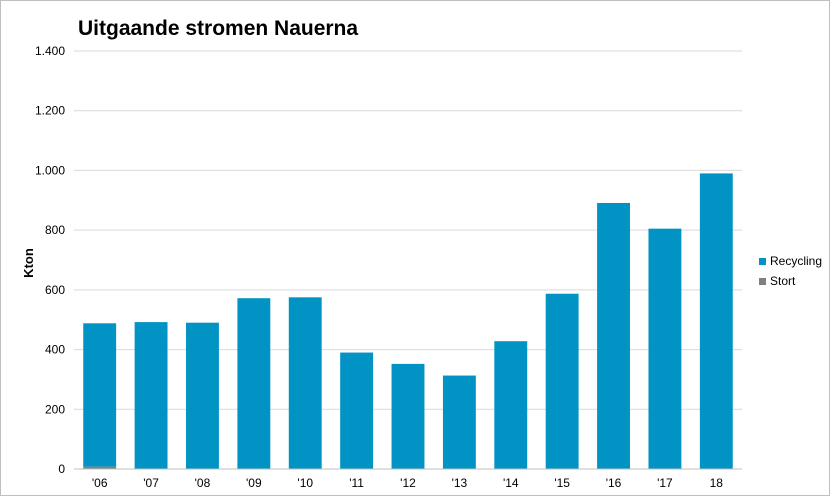 This screenshot has width=830, height=497. I want to click on x-tick-label: '12, so click(408, 483).